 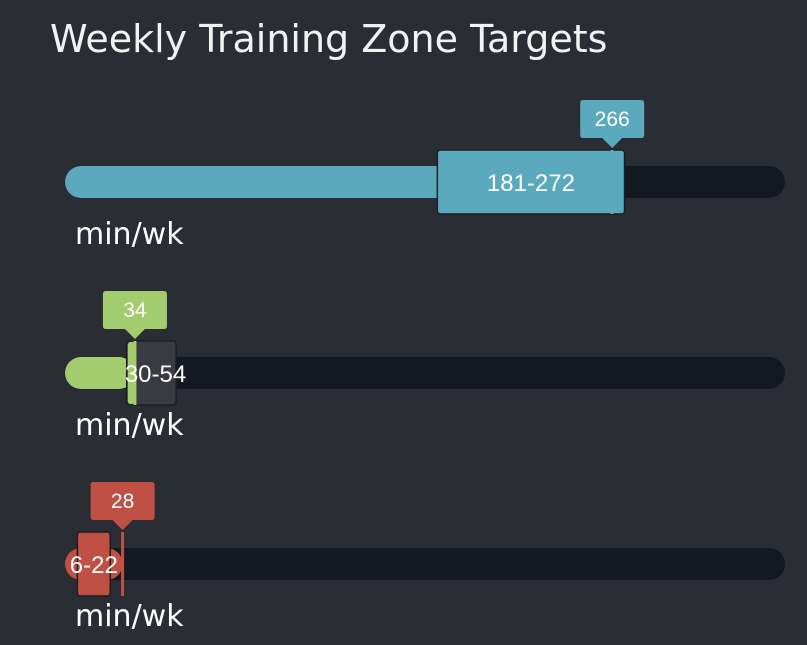 I want to click on value-bubble-label: 266, so click(x=612, y=119).